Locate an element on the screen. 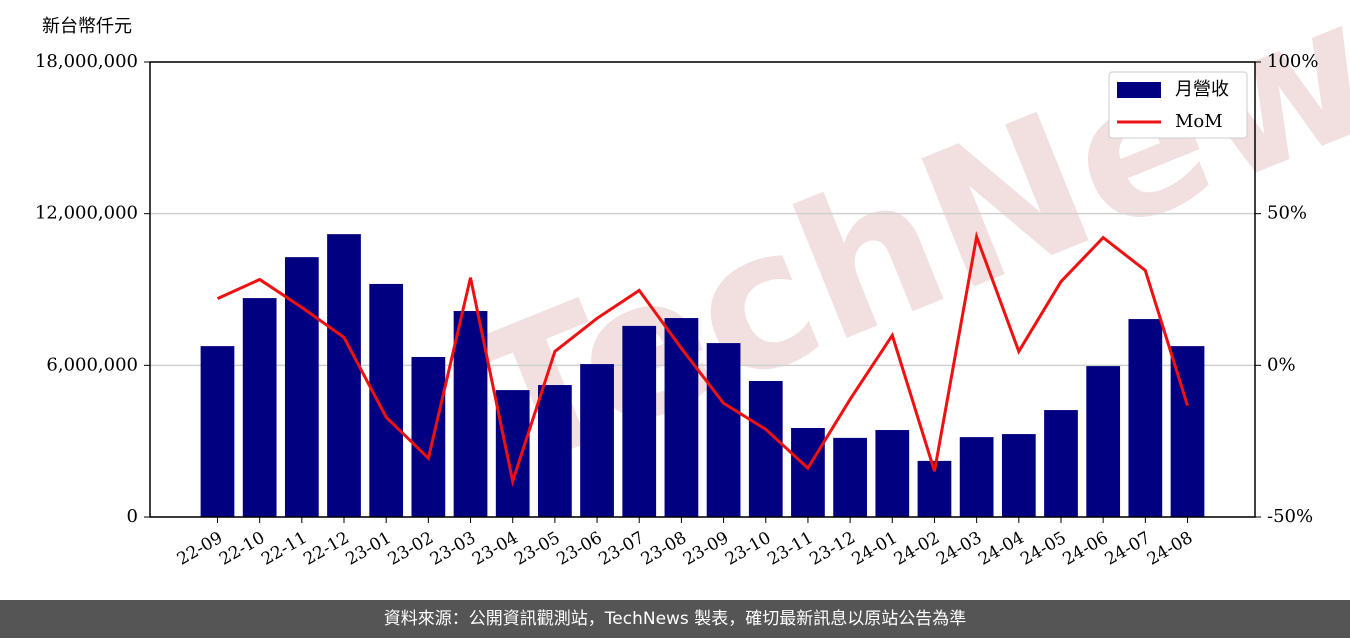  y-tick-label: 18,000,000 is located at coordinates (86, 61).